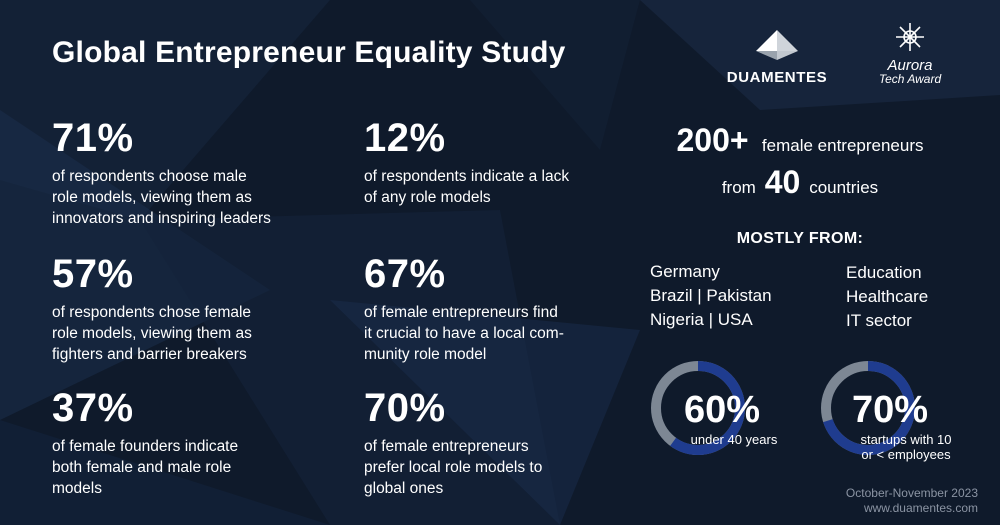 This screenshot has height=525, width=1000. I want to click on country-item: Nigeria | USA, so click(701, 319).